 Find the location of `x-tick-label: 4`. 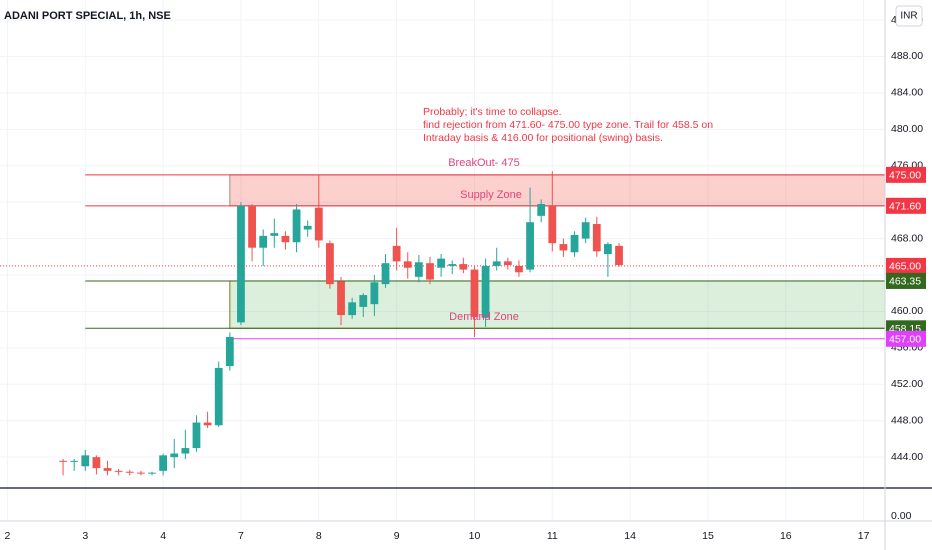

x-tick-label: 4 is located at coordinates (163, 536).